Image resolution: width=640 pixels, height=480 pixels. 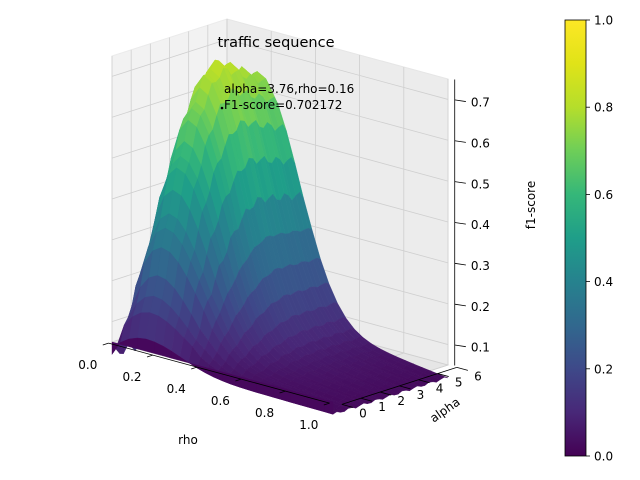 I want to click on chart-title: traffic sequence, so click(x=275, y=43).